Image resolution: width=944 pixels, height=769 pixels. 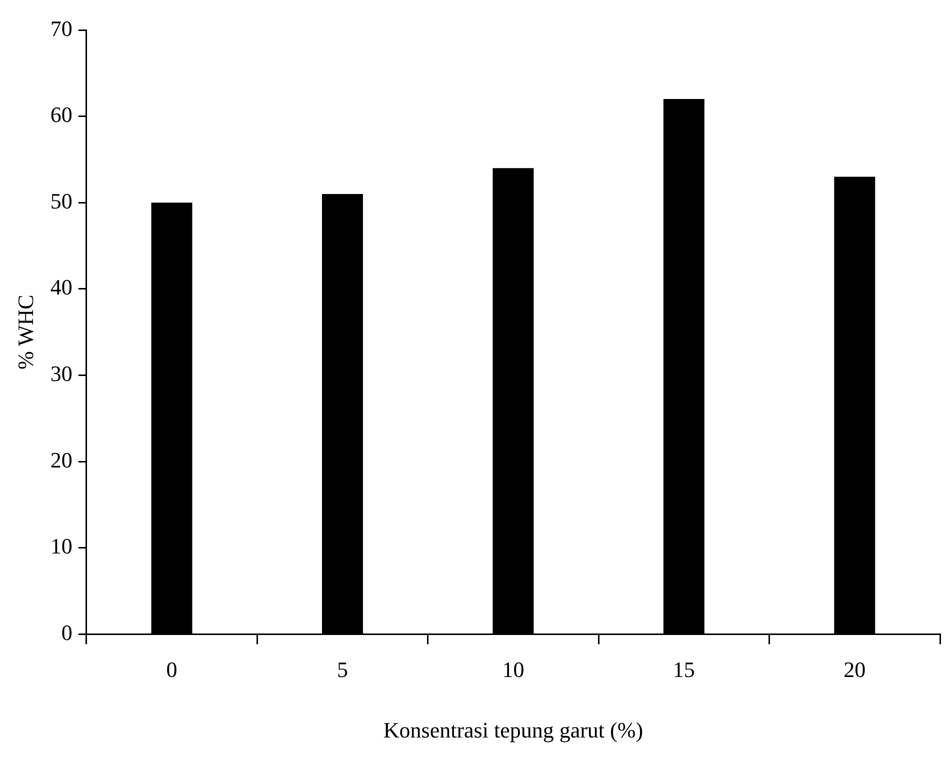 What do you see at coordinates (61, 459) in the screenshot?
I see `y-tick-label: 20` at bounding box center [61, 459].